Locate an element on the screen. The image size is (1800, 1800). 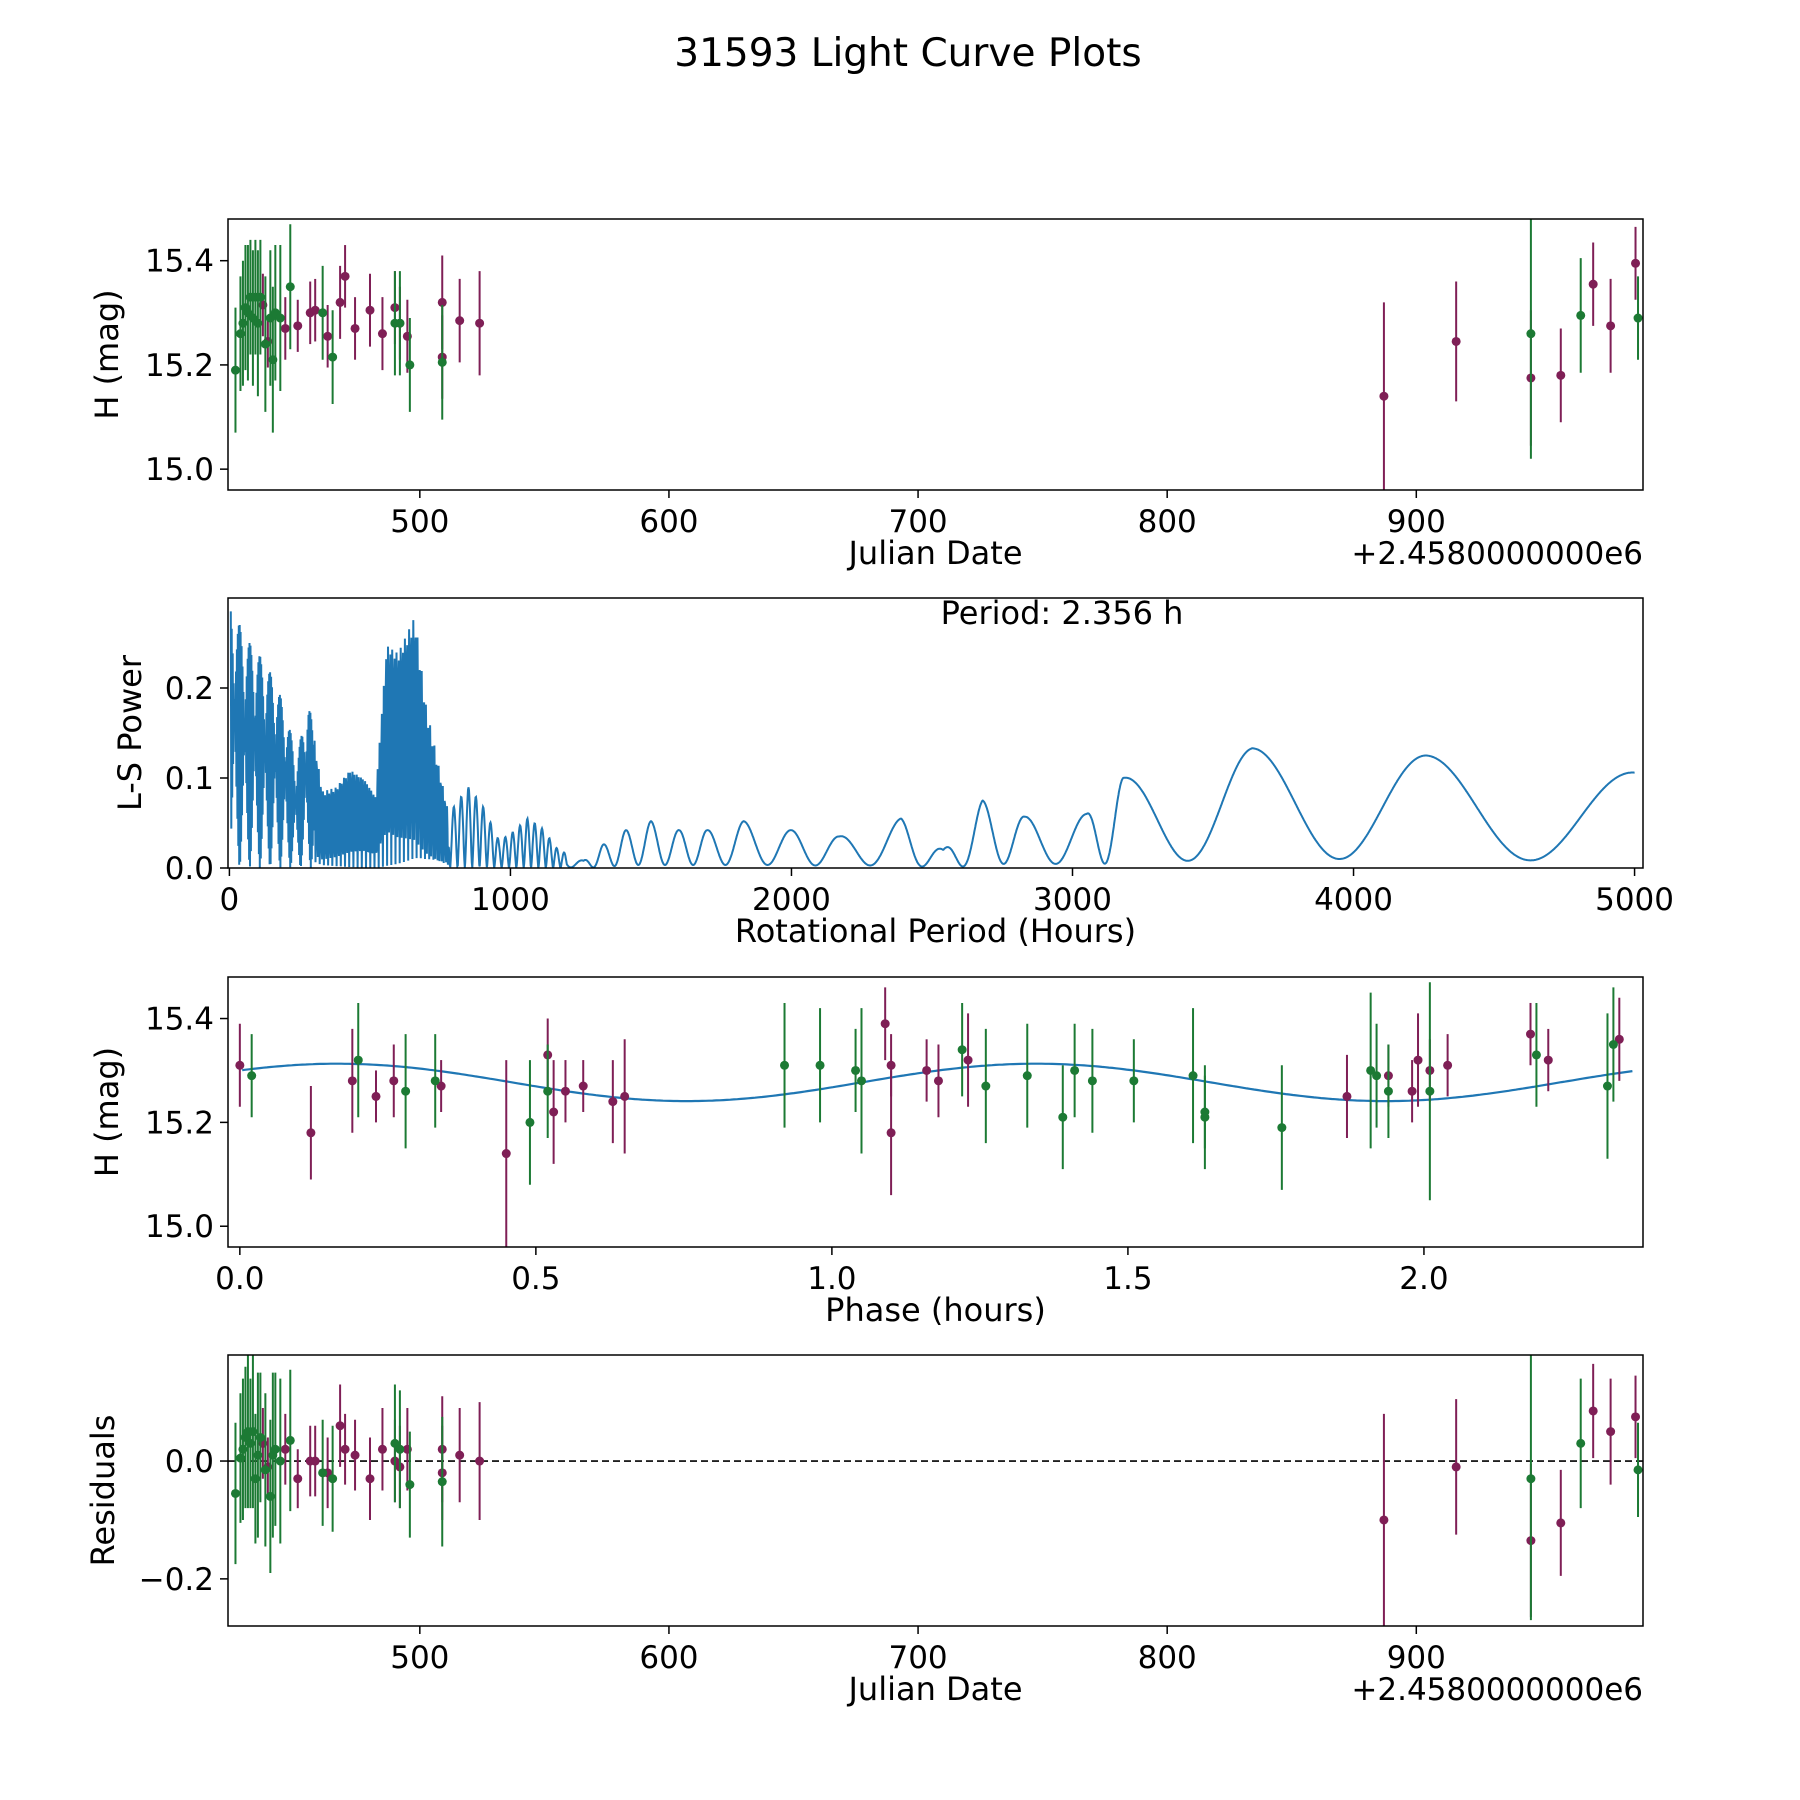
periodogram-line is located at coordinates (932, 739).